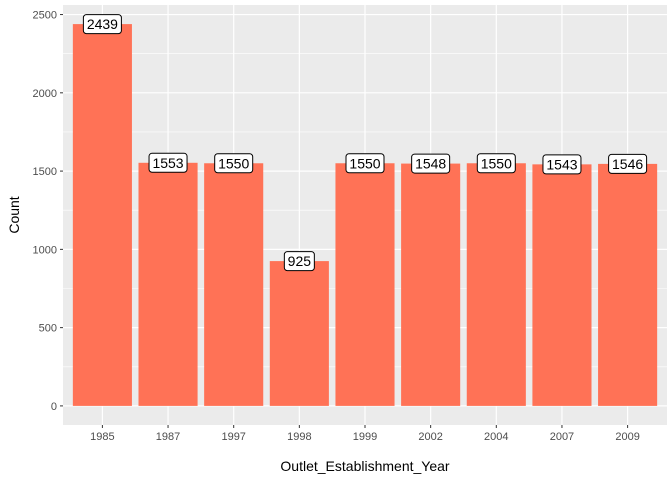 Image resolution: width=672 pixels, height=480 pixels. I want to click on y-axis: 0 500 1000 1500 2000 2500, so click(48, 211).